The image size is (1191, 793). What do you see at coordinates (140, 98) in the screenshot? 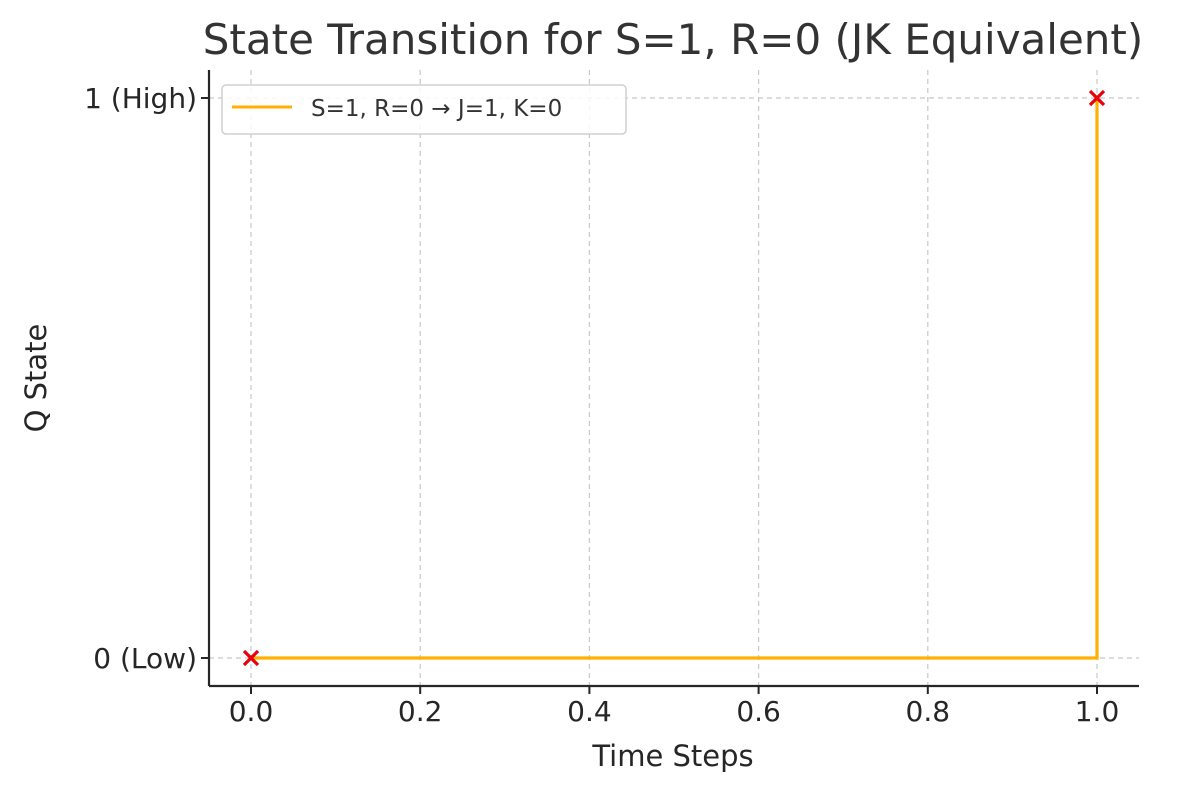
I see `y-tick-label: 1 (High)` at bounding box center [140, 98].